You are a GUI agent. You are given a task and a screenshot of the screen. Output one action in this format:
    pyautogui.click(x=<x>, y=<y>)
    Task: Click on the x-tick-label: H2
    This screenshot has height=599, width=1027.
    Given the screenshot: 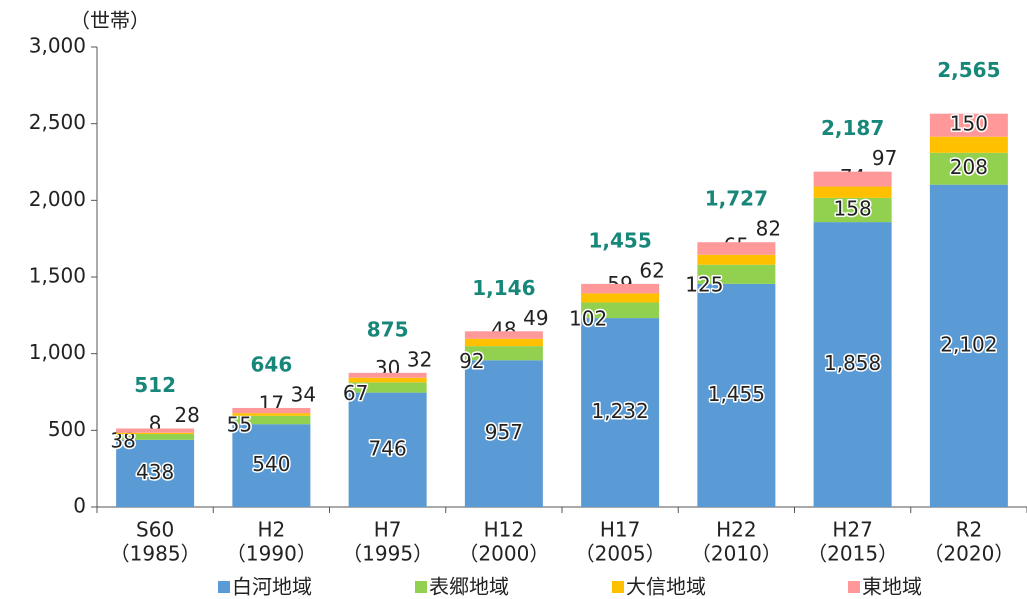 What is the action you would take?
    pyautogui.click(x=271, y=530)
    